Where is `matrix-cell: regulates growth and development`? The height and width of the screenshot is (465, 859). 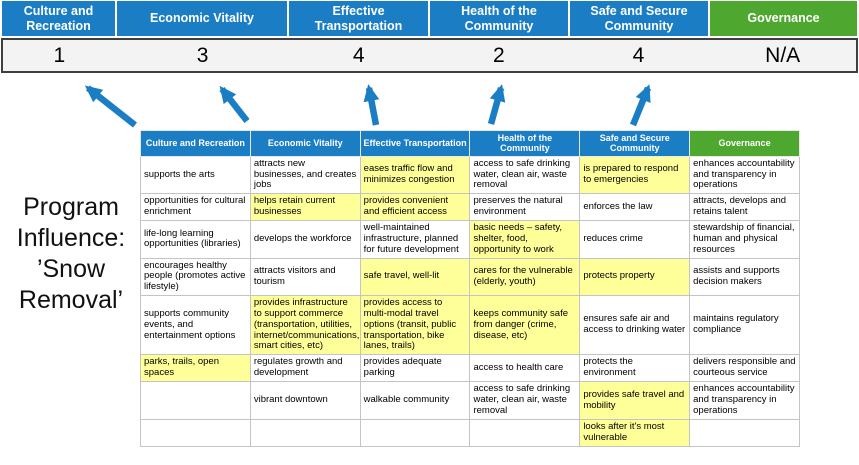 matrix-cell: regulates growth and development is located at coordinates (305, 368).